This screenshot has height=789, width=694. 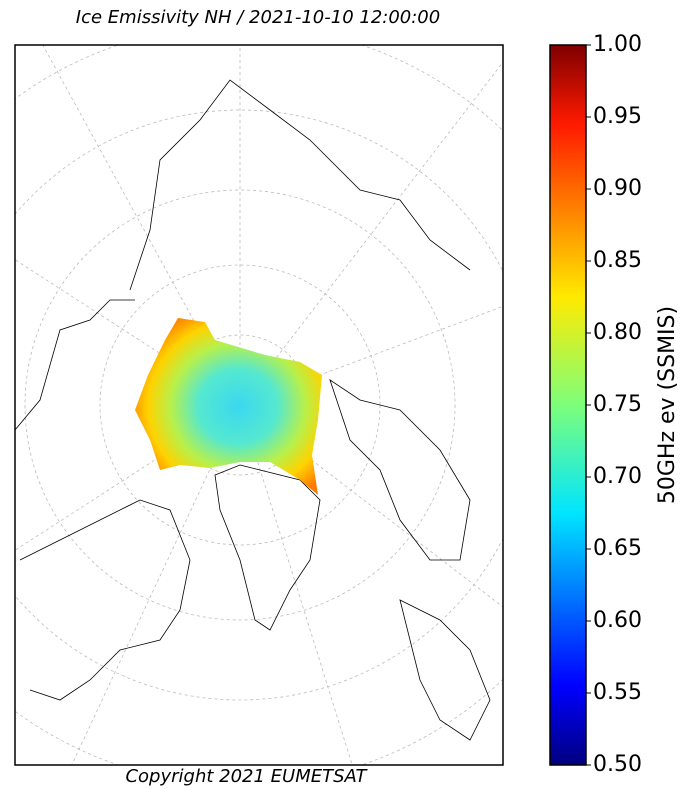 What do you see at coordinates (617, 44) in the screenshot?
I see `colorbar-tick-label: 1.00` at bounding box center [617, 44].